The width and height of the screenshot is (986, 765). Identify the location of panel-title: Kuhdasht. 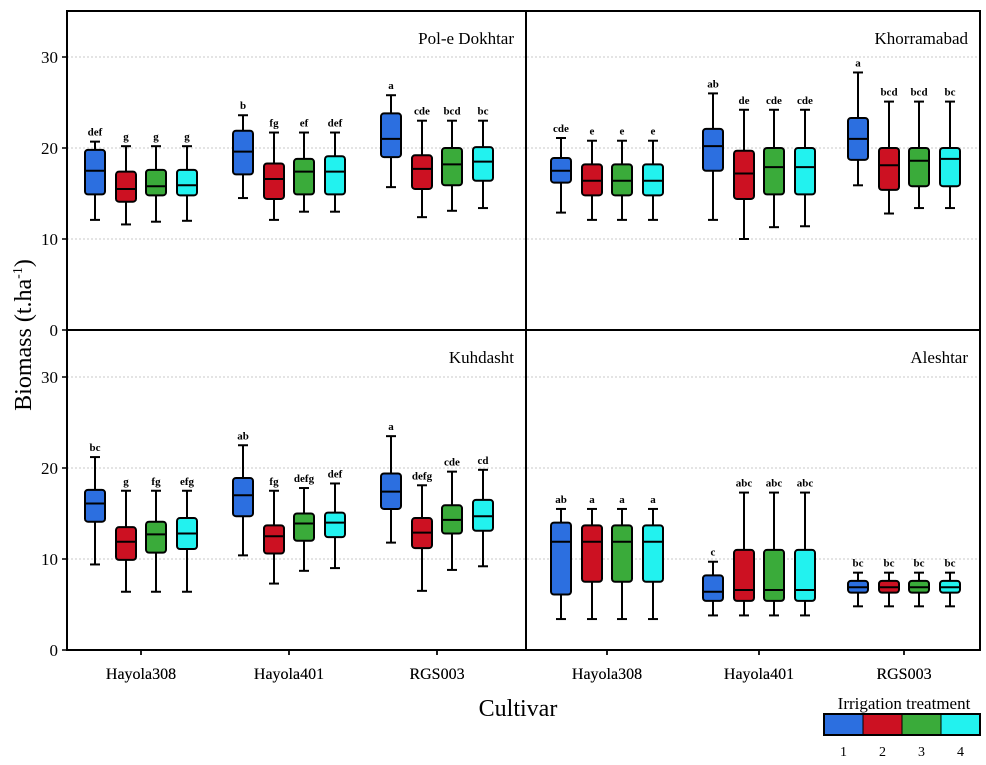
(481, 357).